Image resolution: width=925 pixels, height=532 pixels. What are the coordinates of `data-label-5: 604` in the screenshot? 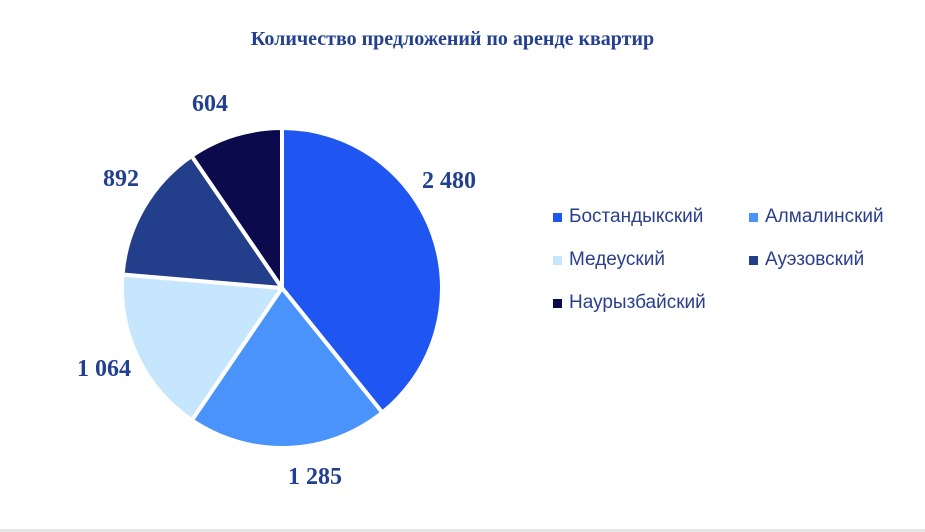 It's located at (210, 104).